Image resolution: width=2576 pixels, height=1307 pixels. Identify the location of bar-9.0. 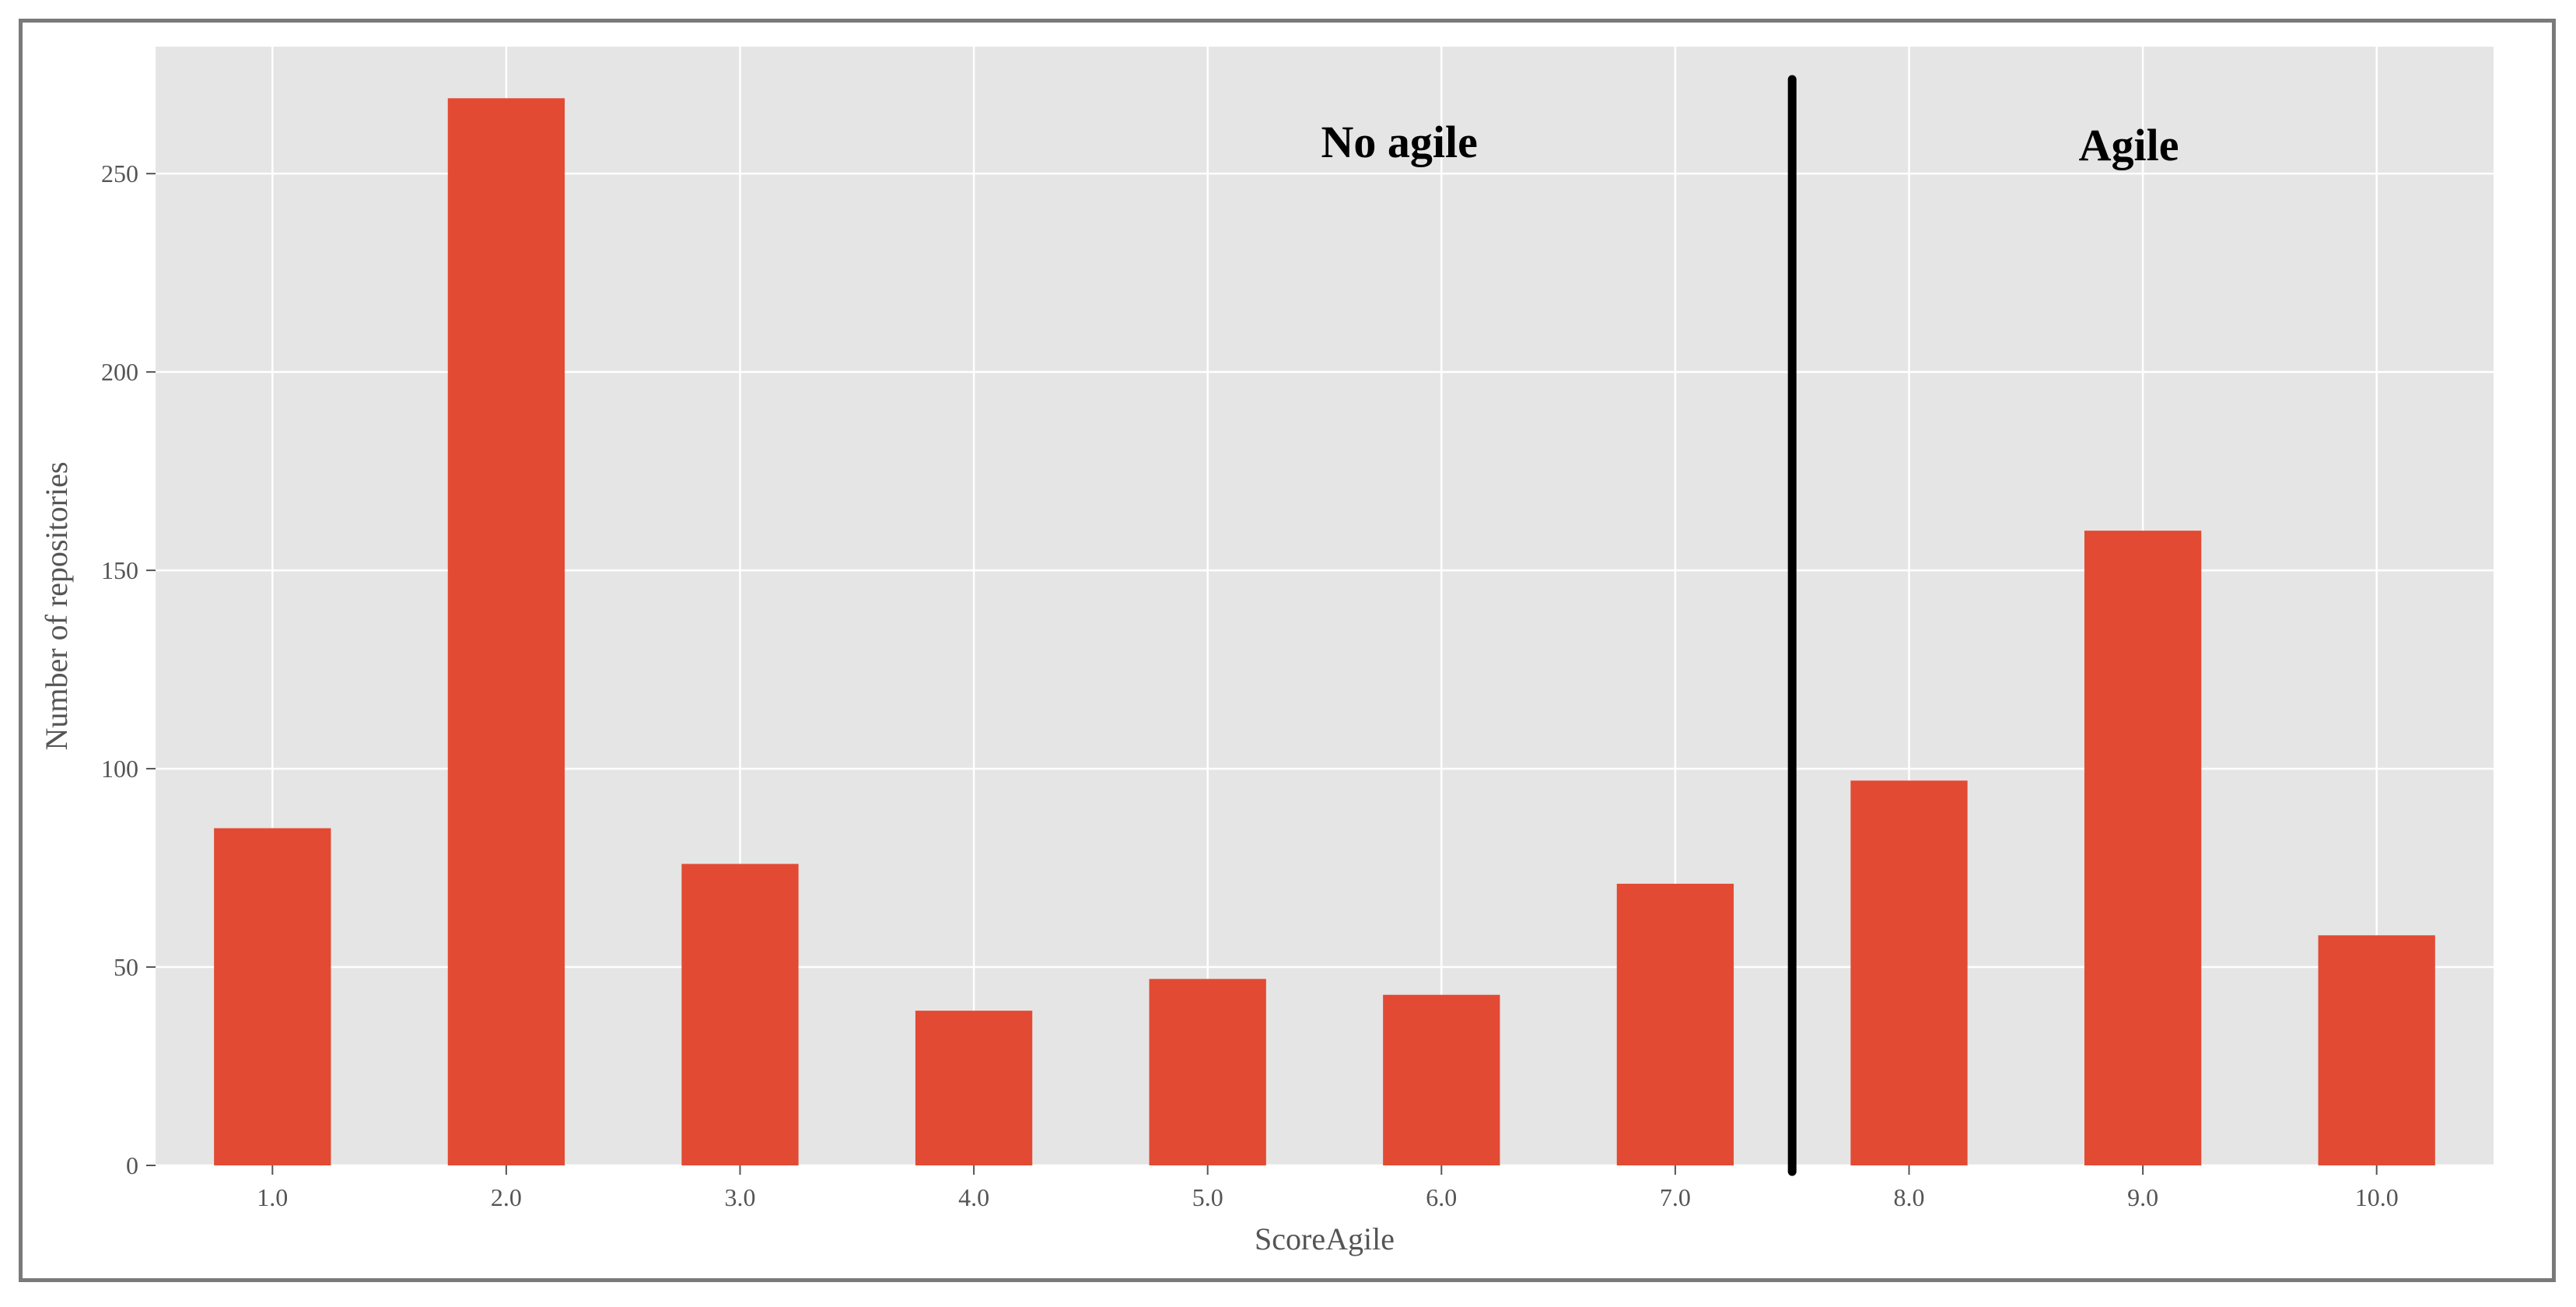
(2143, 848).